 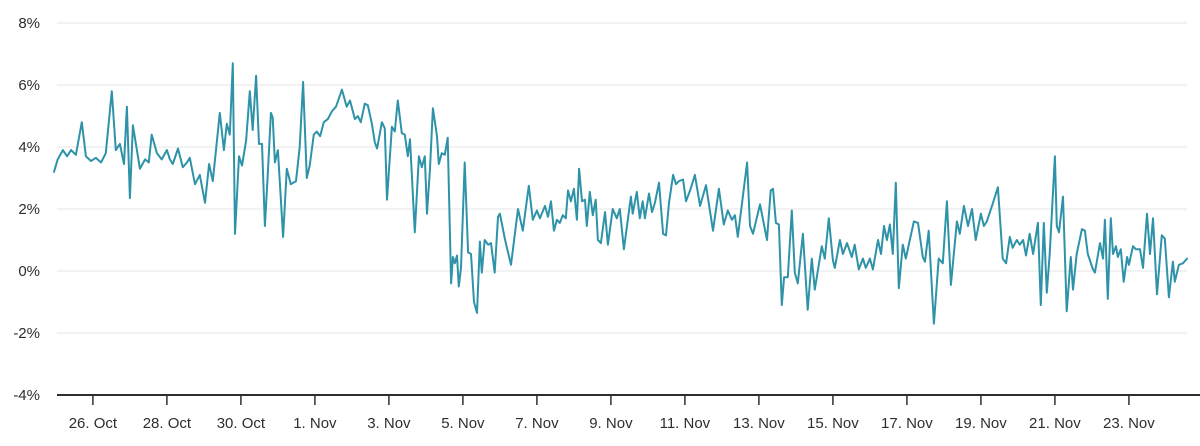 I want to click on y-axis-label: 2%, so click(x=29, y=209).